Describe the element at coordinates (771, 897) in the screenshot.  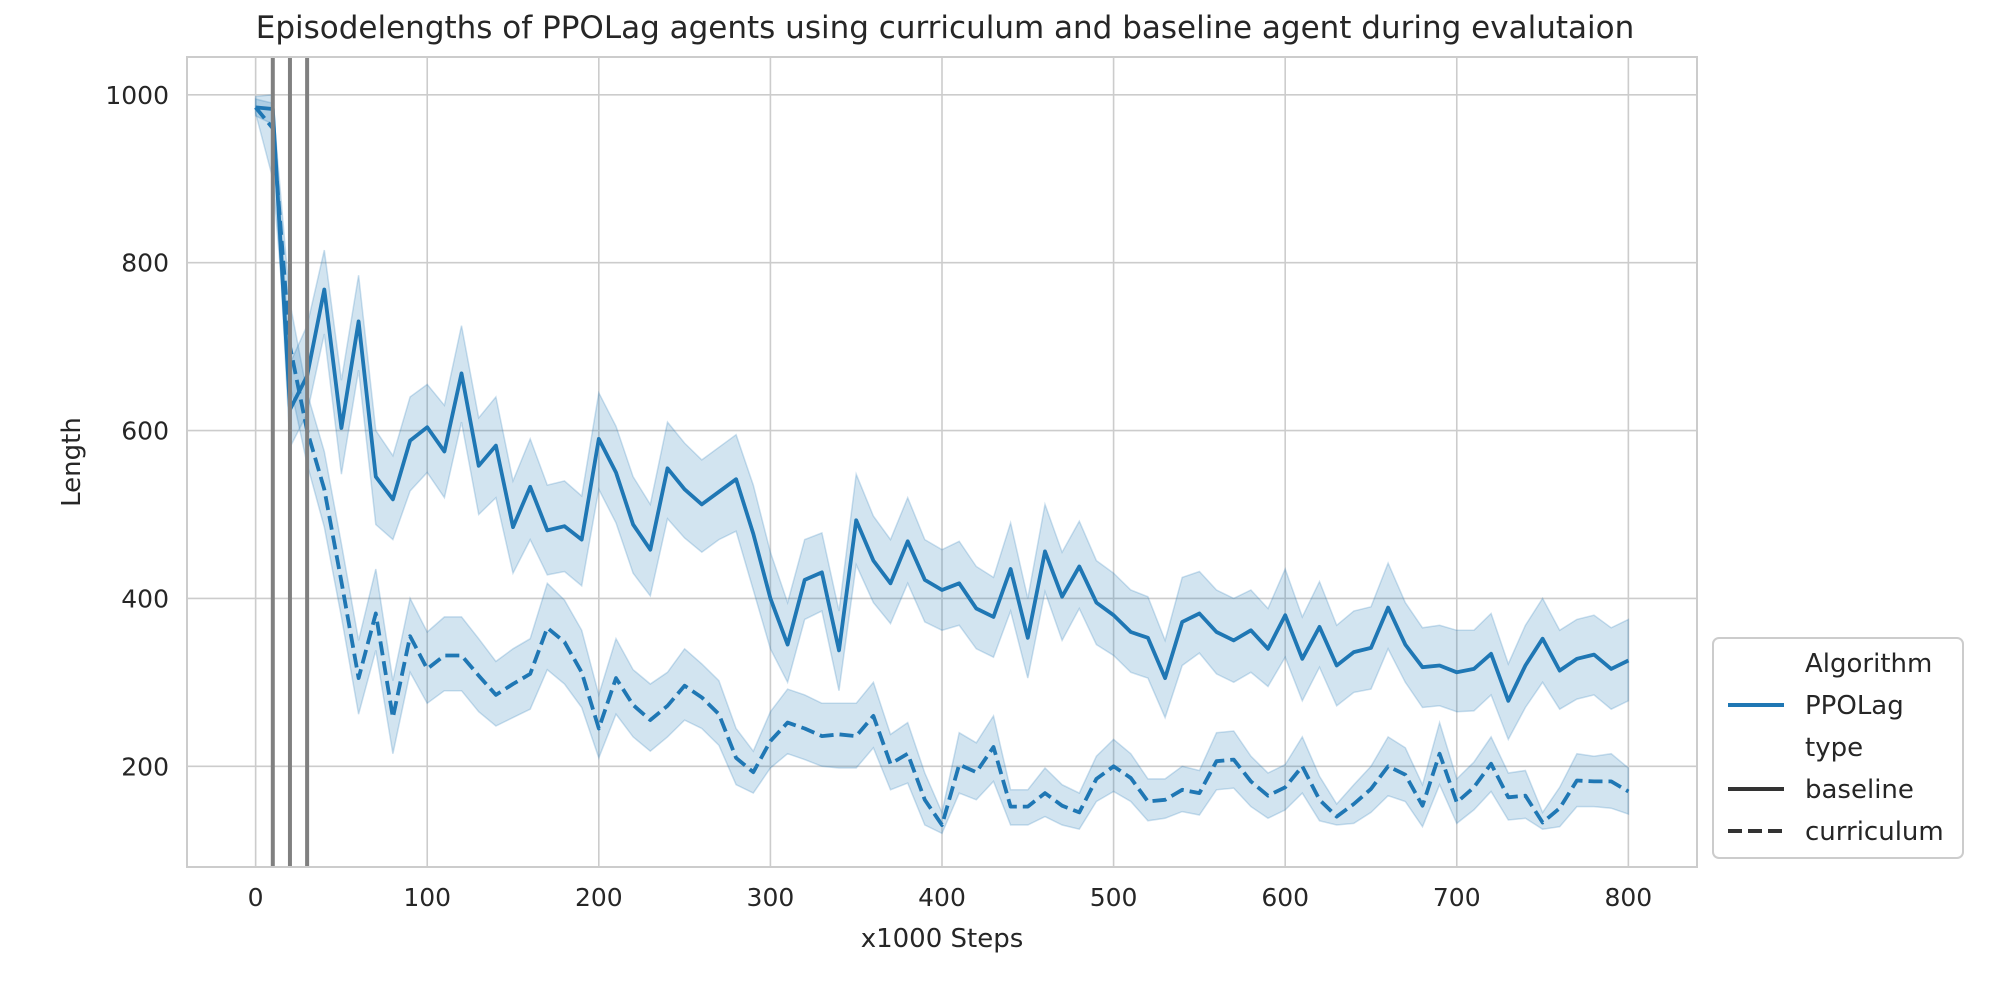
I see `x-tick-label: 300` at that location.